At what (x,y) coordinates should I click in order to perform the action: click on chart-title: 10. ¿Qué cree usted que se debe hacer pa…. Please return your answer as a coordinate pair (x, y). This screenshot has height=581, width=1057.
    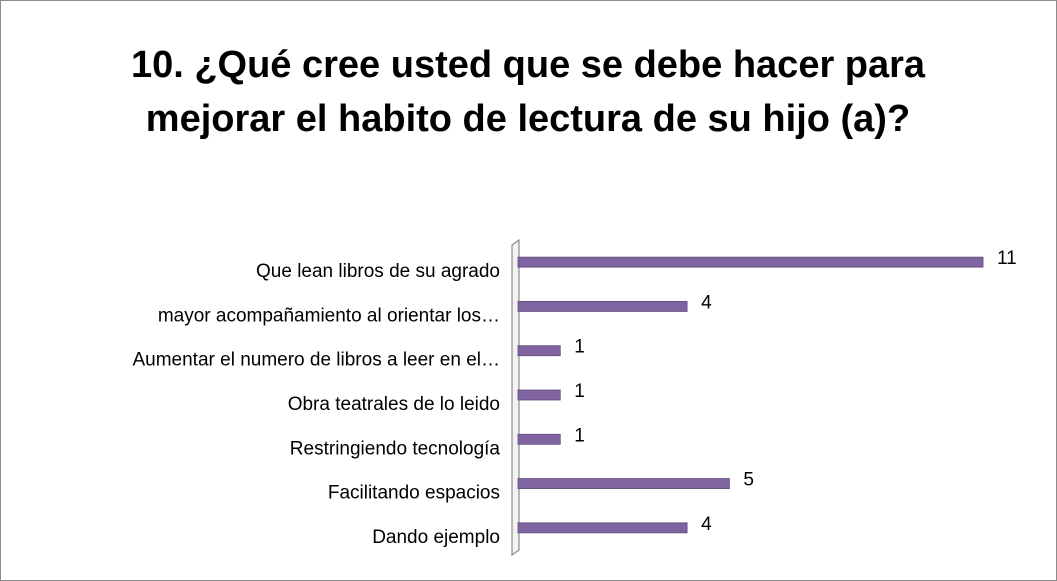
    Looking at the image, I should click on (528, 92).